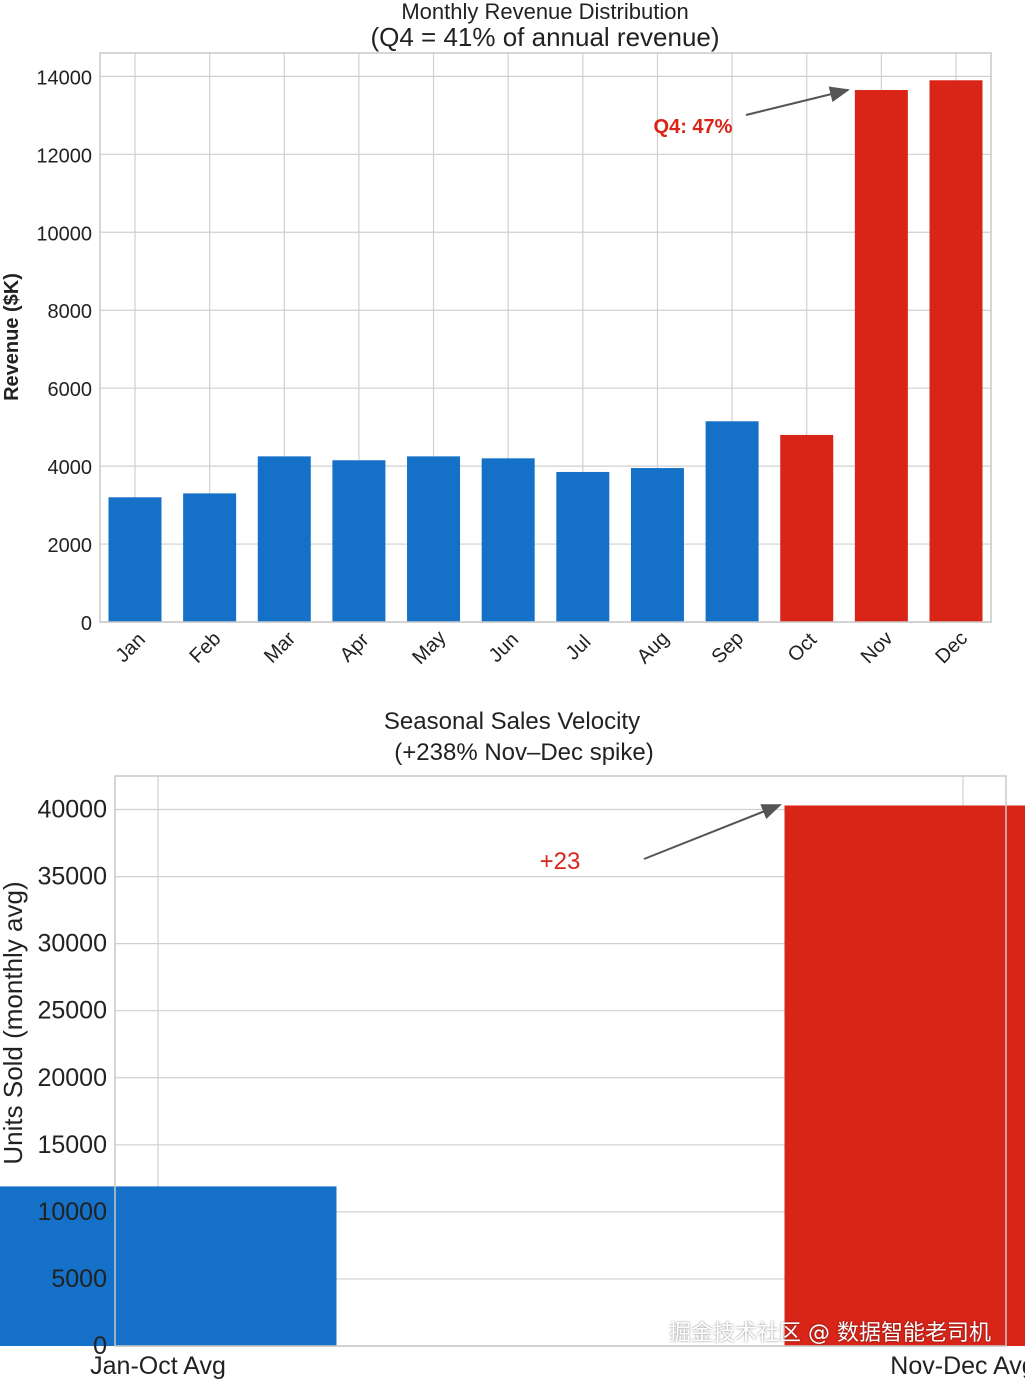  Describe the element at coordinates (64, 351) in the screenshot. I see `chart1-y-ticks: 0 2000 4000 6000 8000 10000 12000 14000` at that location.